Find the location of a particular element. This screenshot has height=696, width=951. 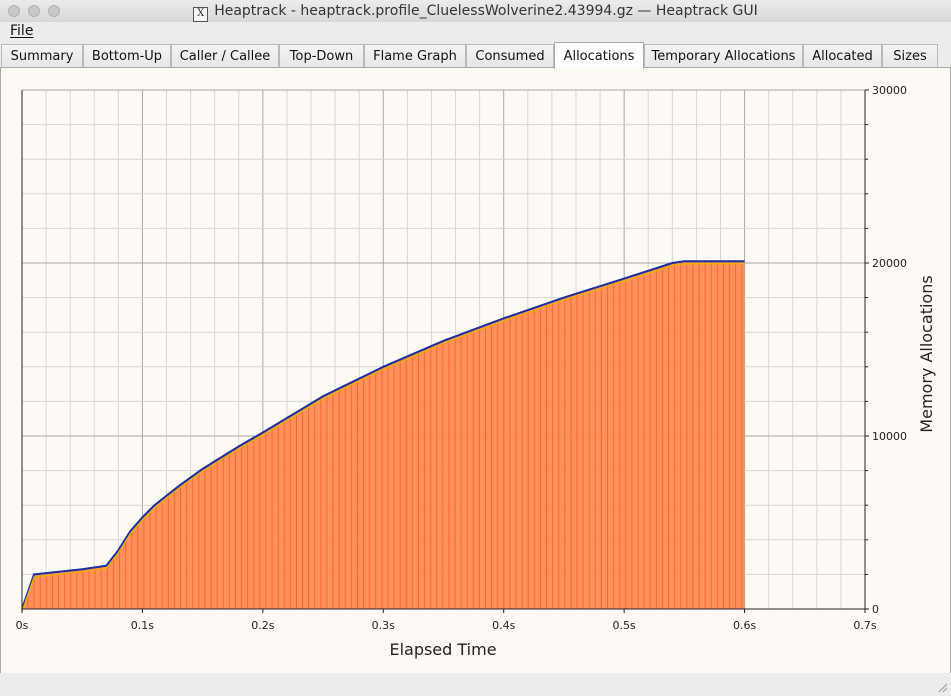

tab-consumed: Consumed is located at coordinates (510, 56).